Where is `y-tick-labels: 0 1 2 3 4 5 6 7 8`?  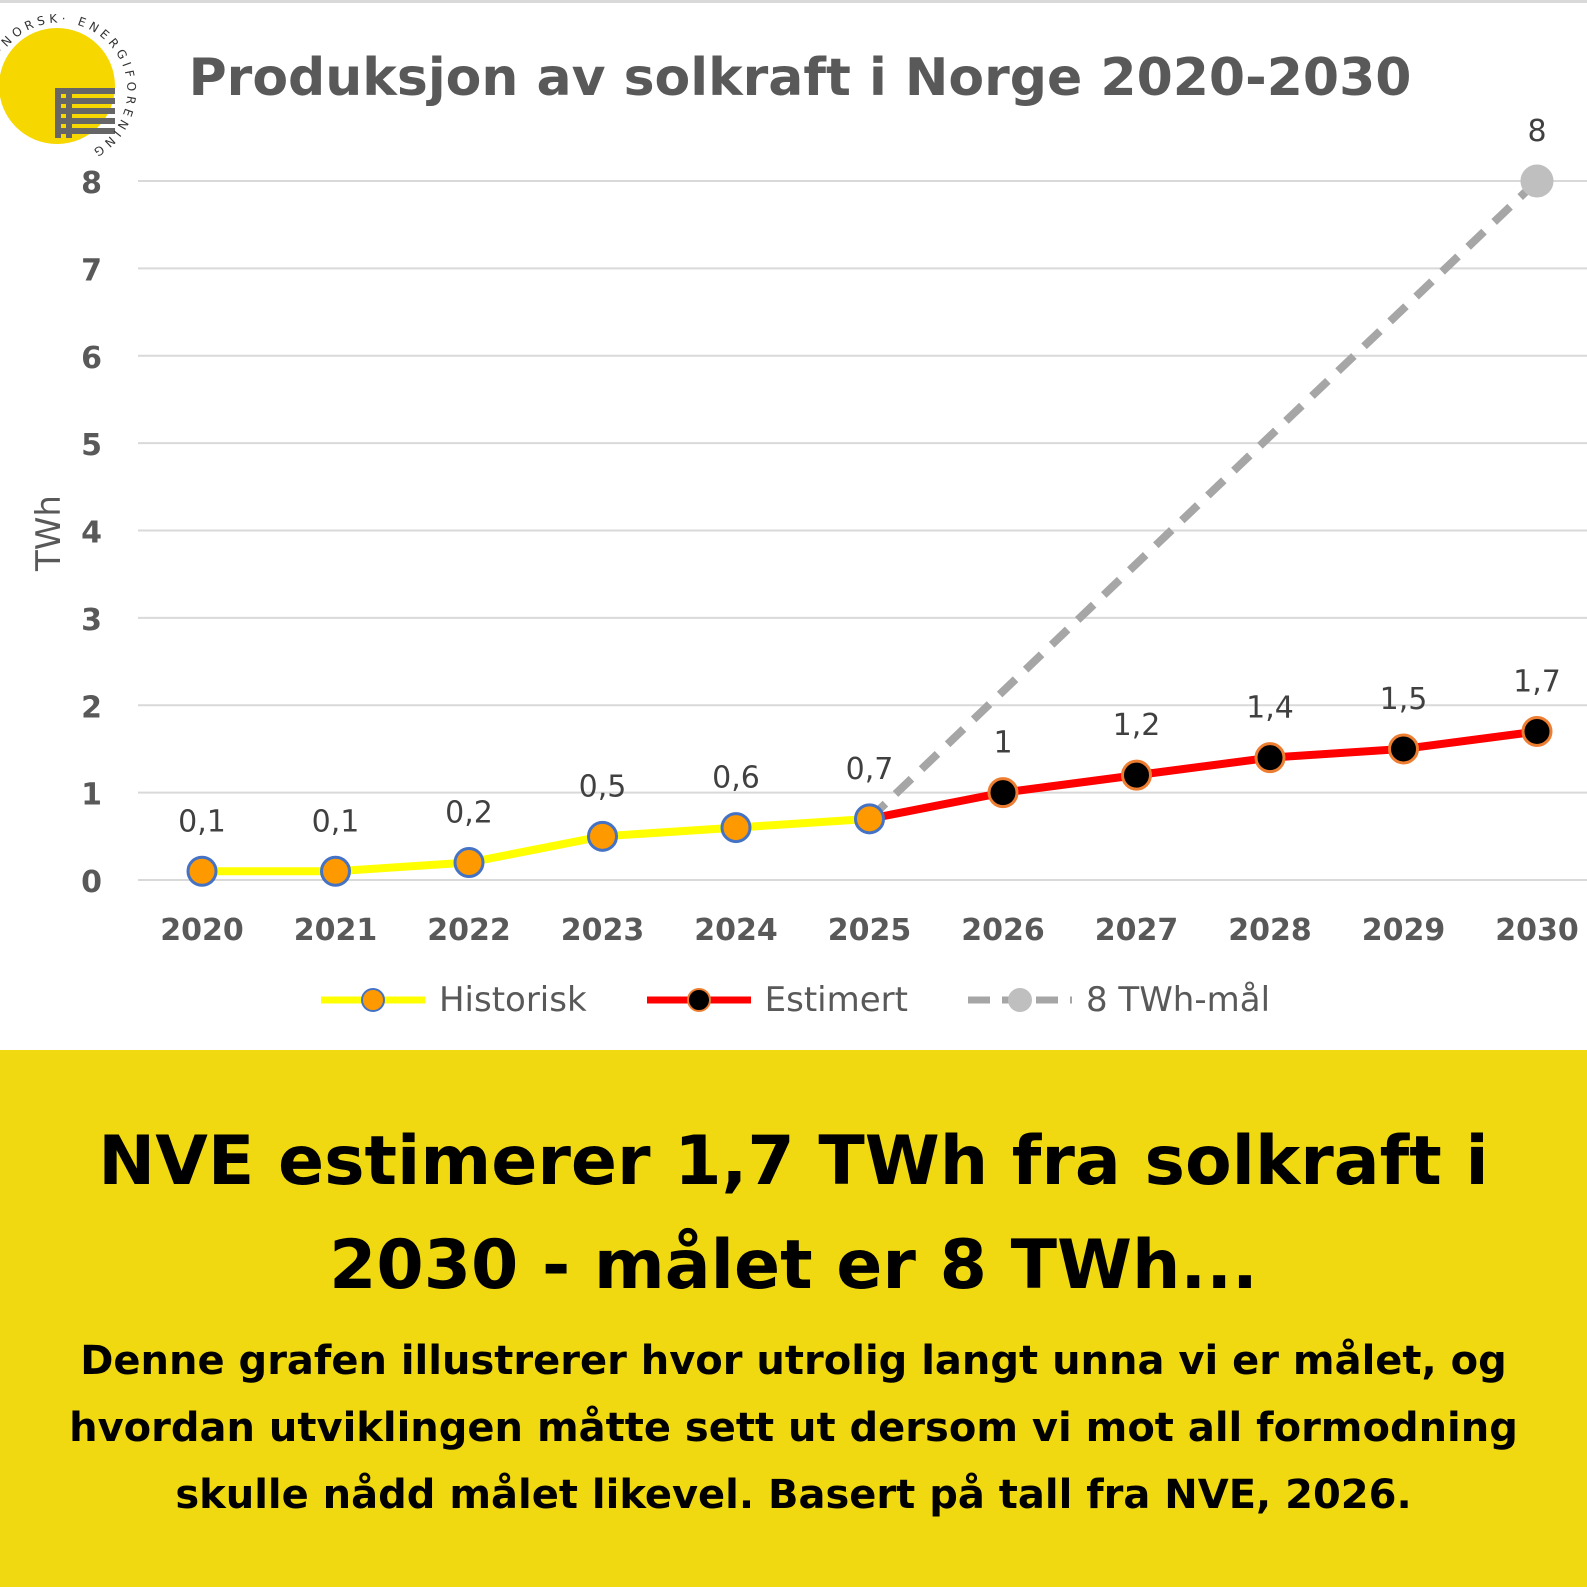 y-tick-labels: 0 1 2 3 4 5 6 7 8 is located at coordinates (91, 533).